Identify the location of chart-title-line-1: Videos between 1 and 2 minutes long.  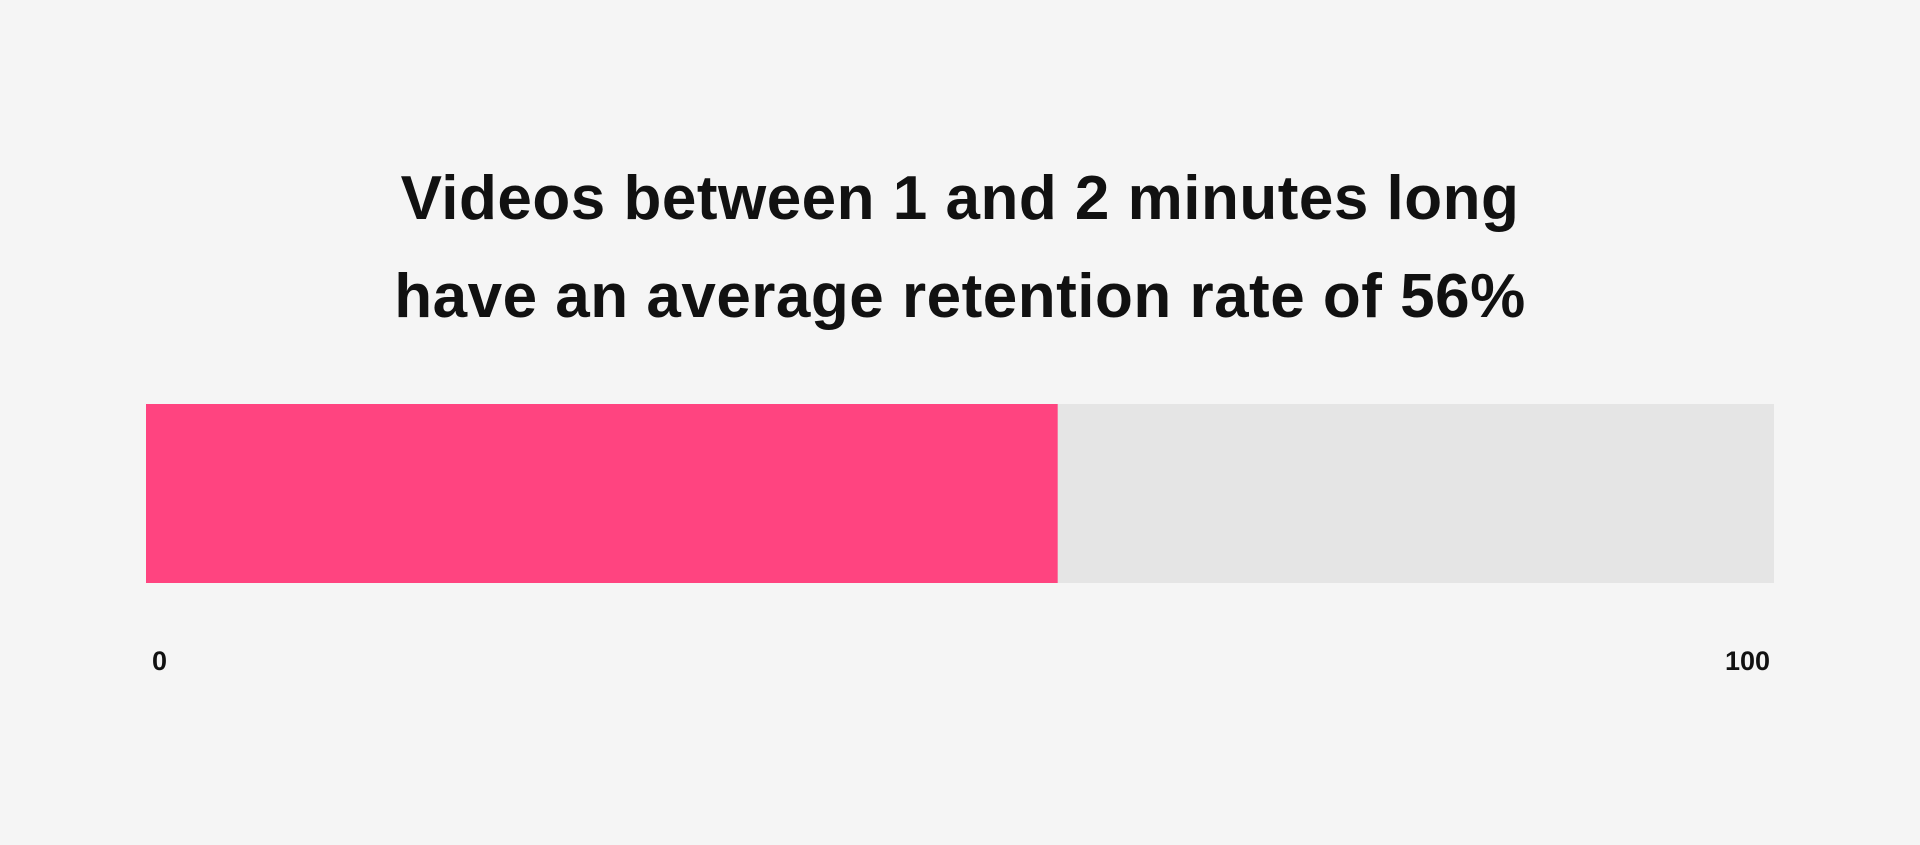
(960, 198).